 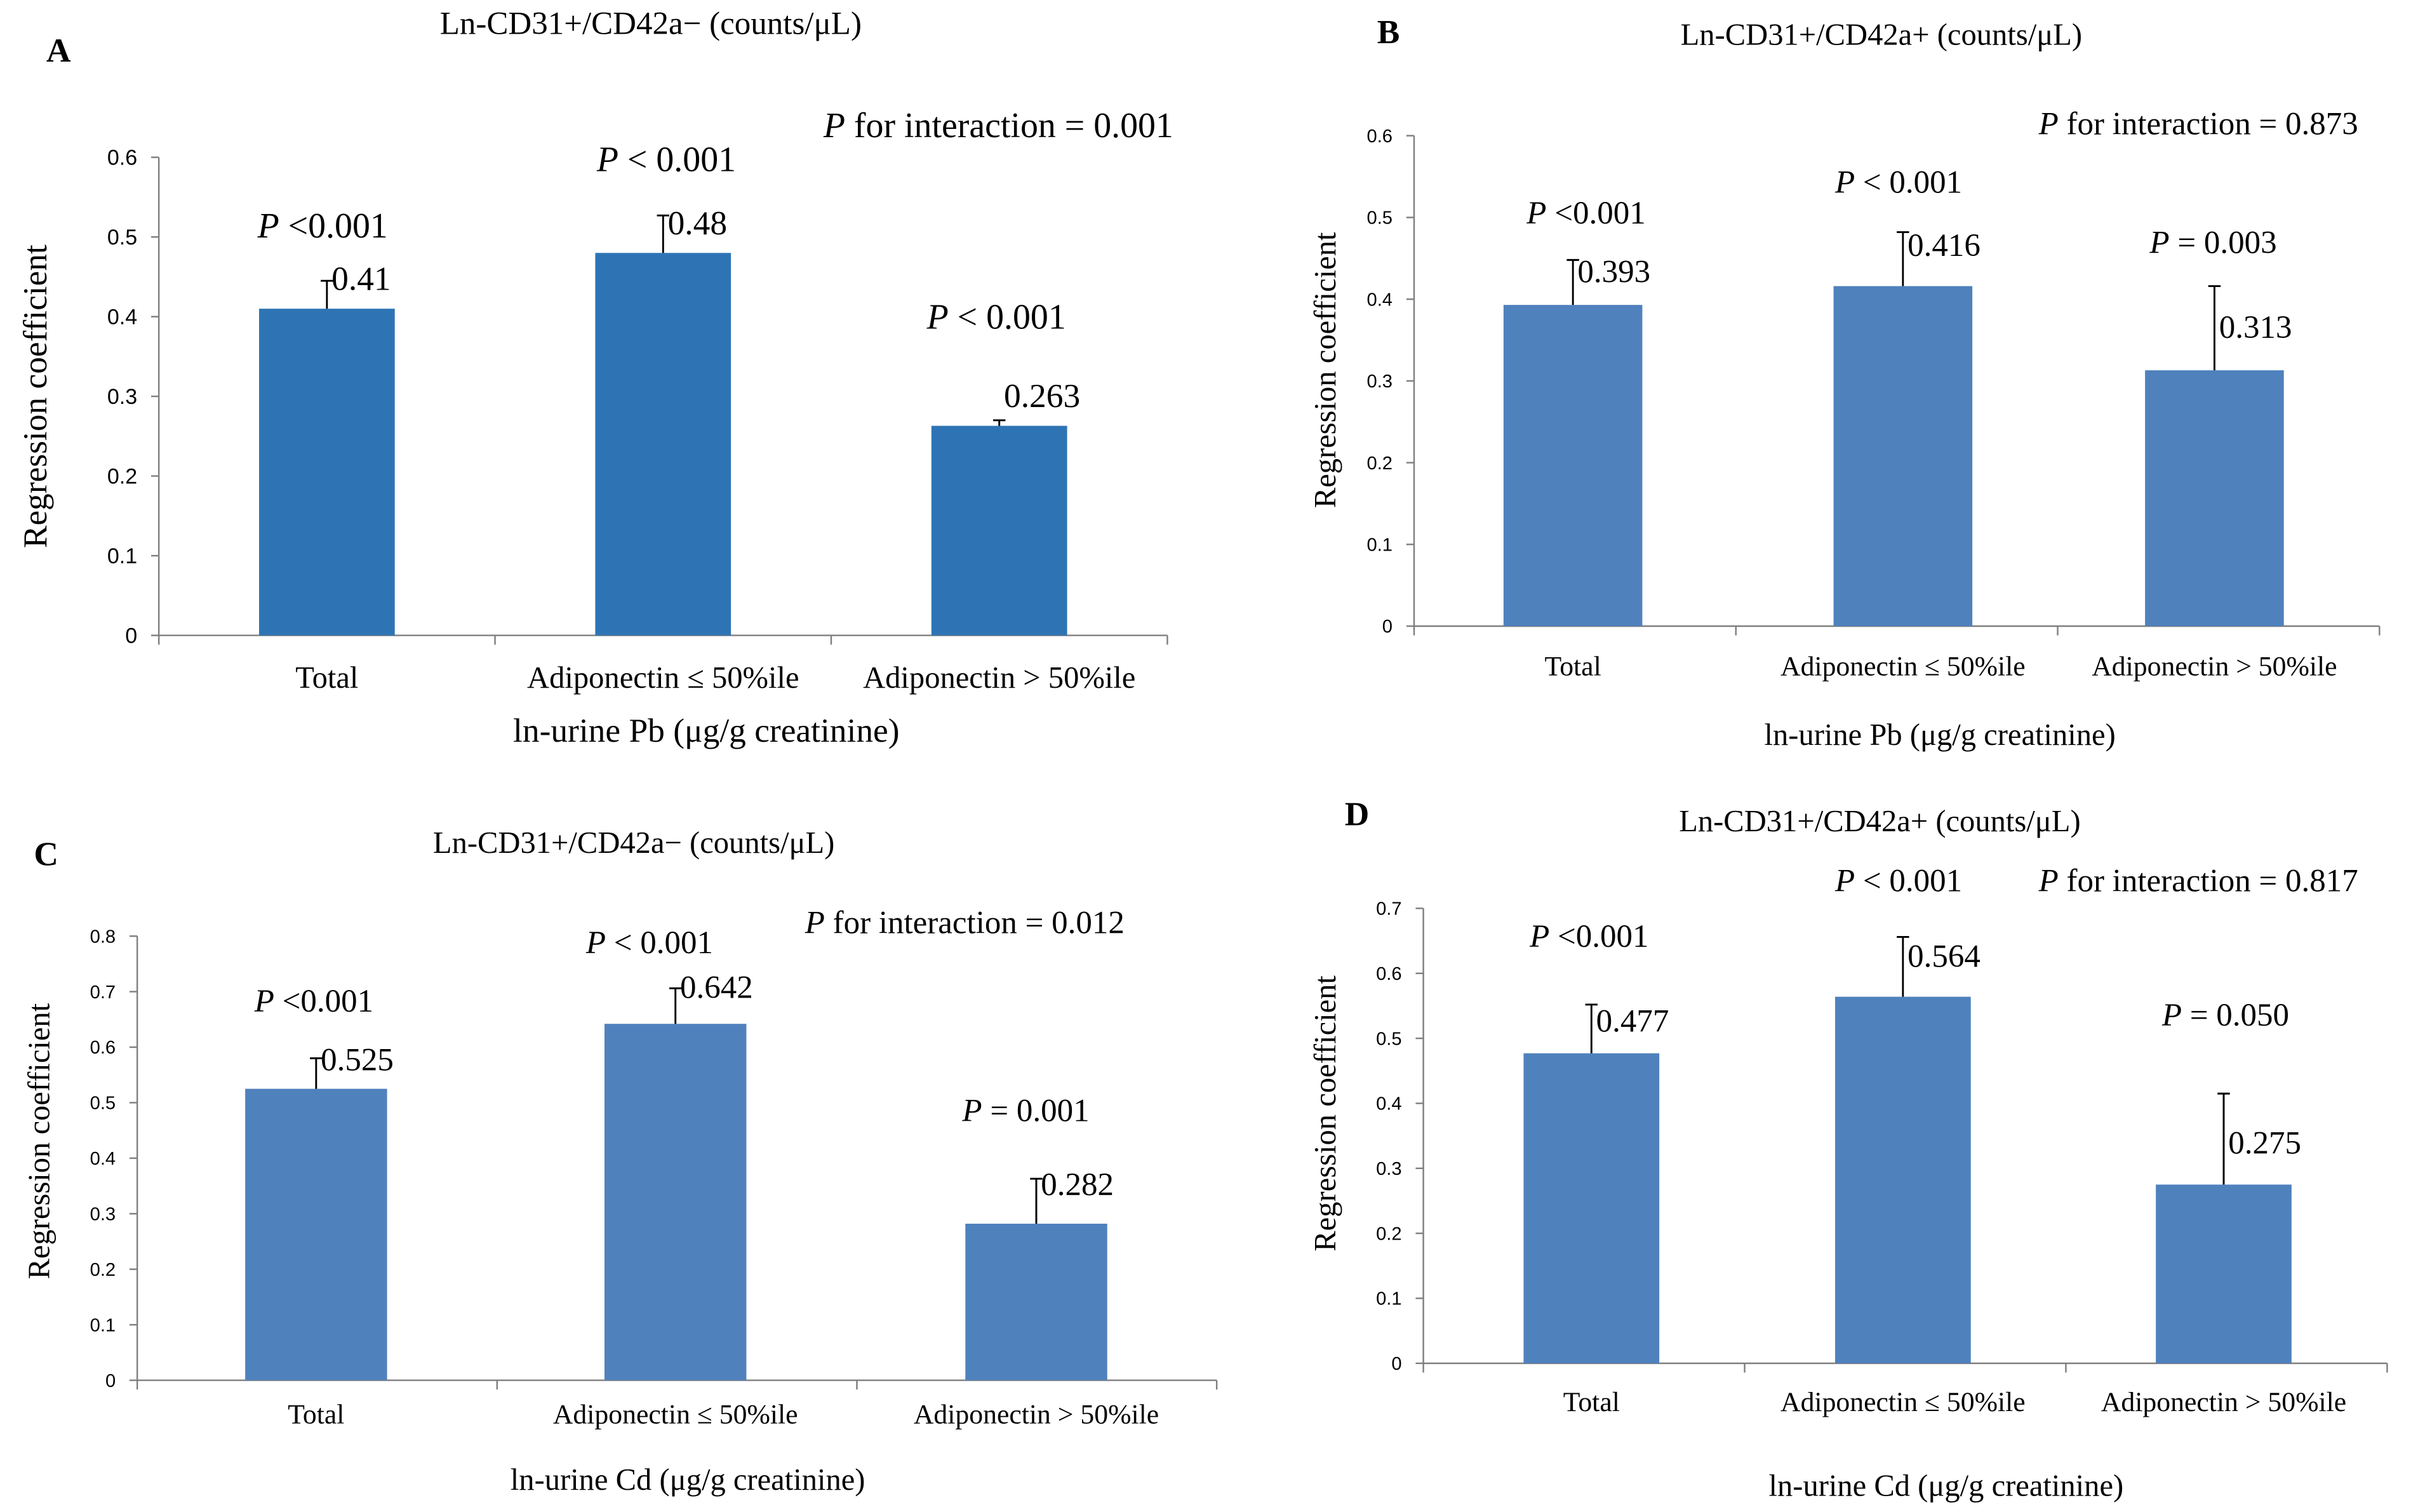 I want to click on x-axis-label: ln-urine Cd (μg/g creatinine), so click(x=1946, y=1486).